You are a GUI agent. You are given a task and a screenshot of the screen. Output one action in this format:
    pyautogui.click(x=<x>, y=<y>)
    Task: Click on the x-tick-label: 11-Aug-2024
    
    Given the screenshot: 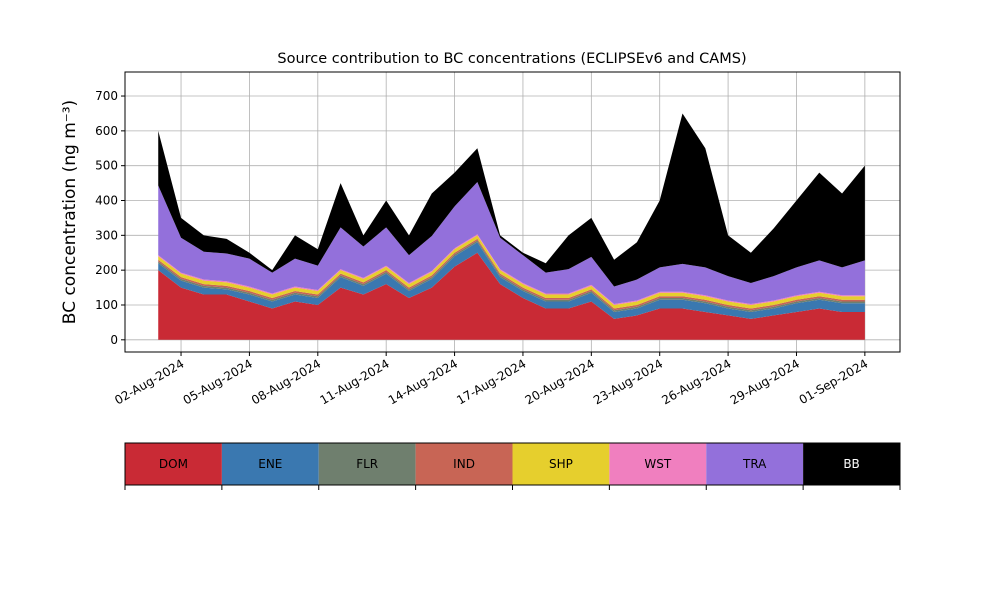 What is the action you would take?
    pyautogui.click(x=354, y=381)
    